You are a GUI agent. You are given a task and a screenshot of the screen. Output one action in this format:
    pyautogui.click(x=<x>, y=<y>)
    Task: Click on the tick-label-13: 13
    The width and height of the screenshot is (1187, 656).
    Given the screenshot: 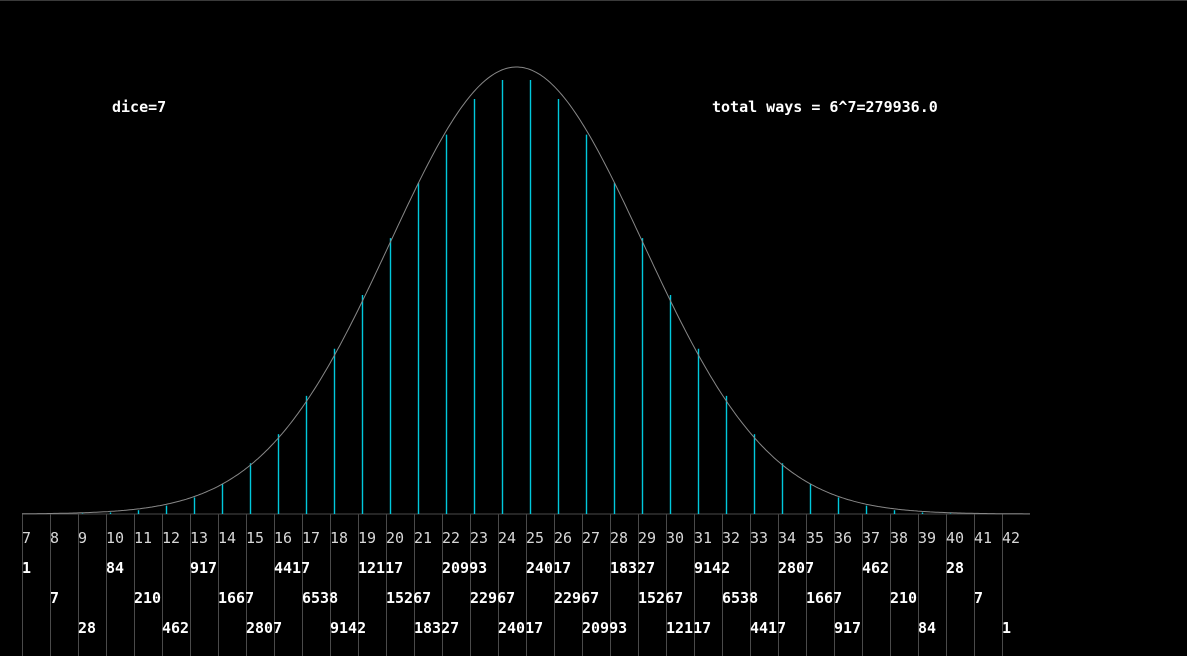 What is the action you would take?
    pyautogui.click(x=199, y=538)
    